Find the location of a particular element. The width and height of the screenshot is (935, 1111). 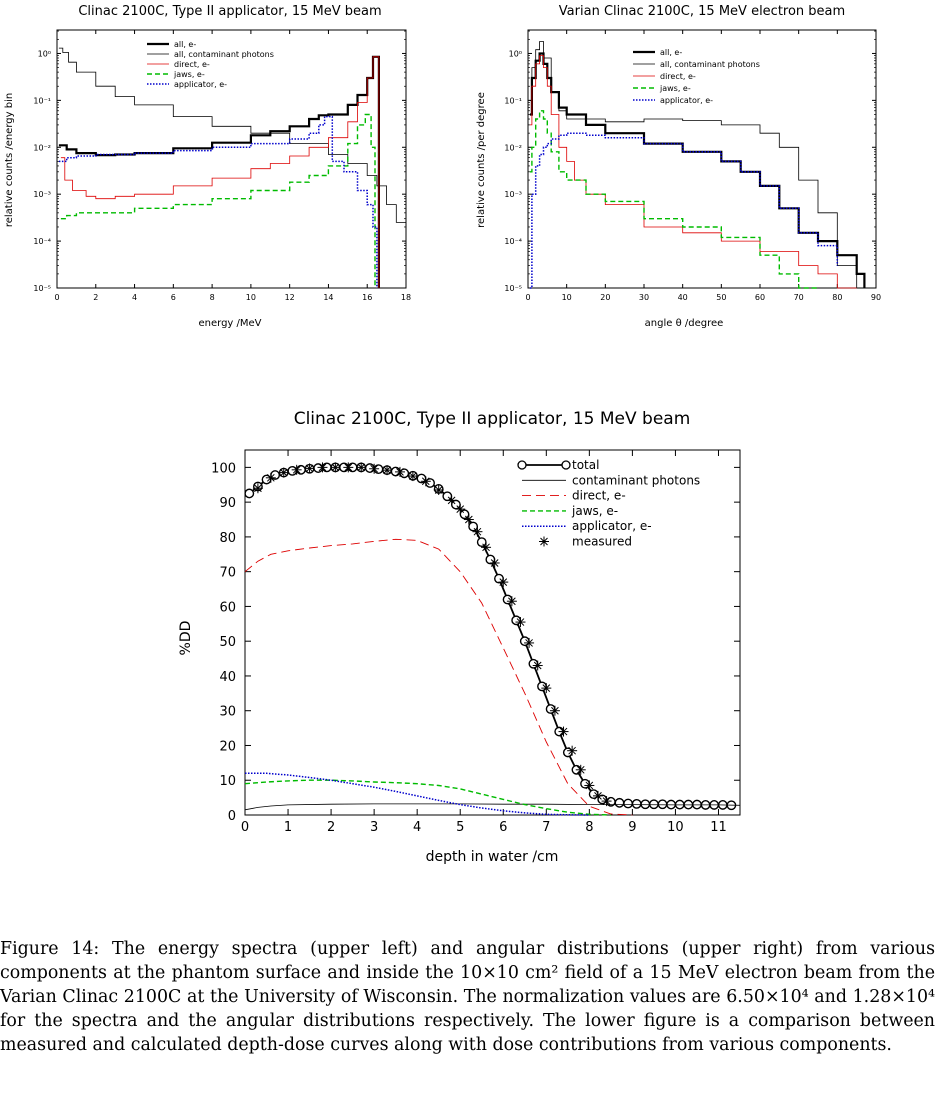

y-tick-label: 10⁻⁴ is located at coordinates (42, 241).